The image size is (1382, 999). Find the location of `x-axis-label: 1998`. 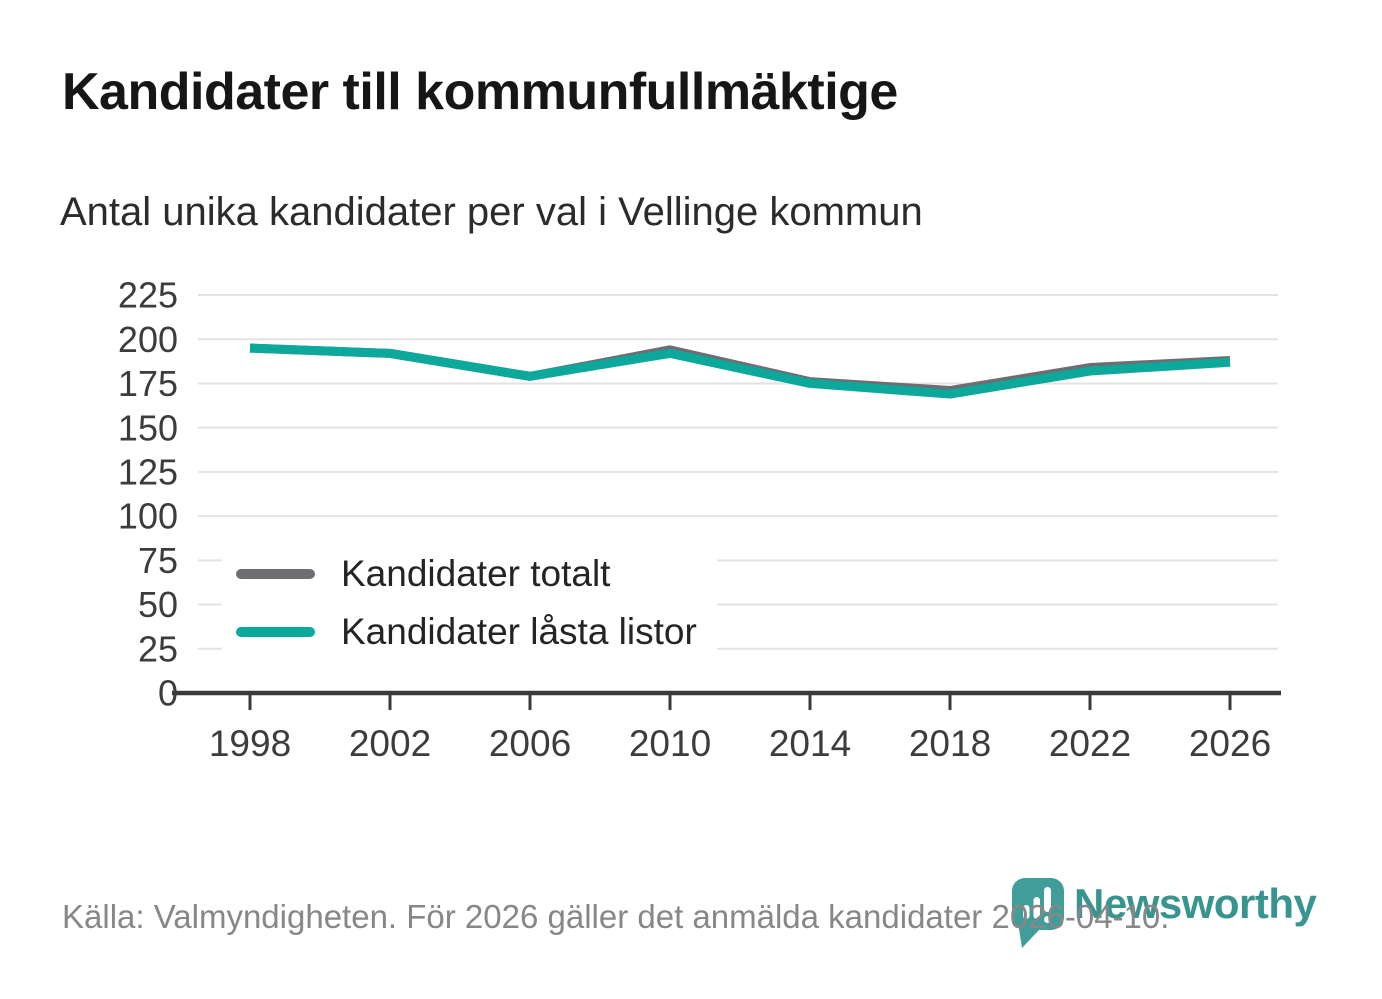

x-axis-label: 1998 is located at coordinates (250, 743).